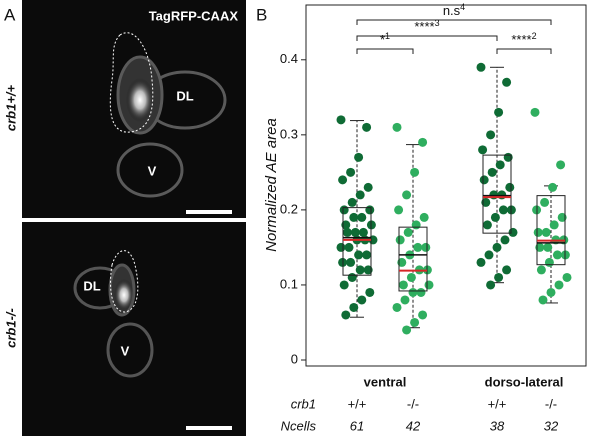  Describe the element at coordinates (299, 425) in the screenshot. I see `row-label: Ncells` at that location.